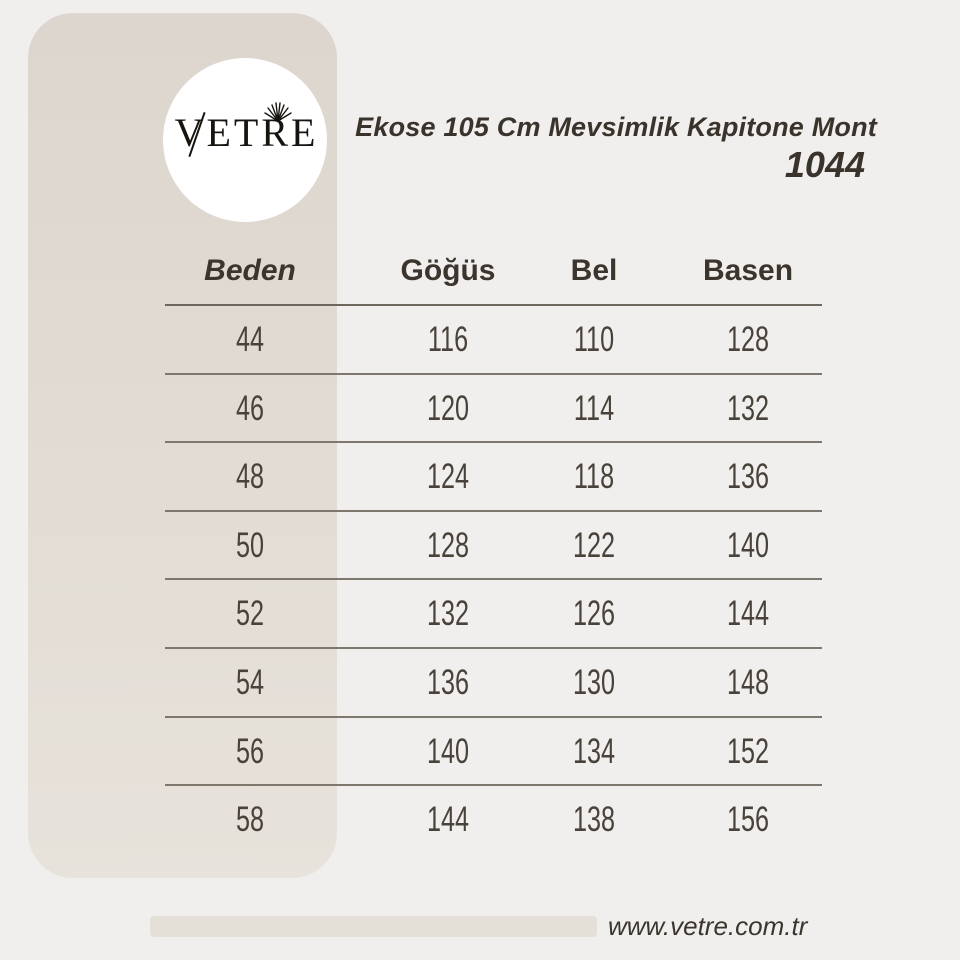 The image size is (960, 960). I want to click on product-title: Ekose 105 Cm Mevsimlik Kapitone Mont, so click(616, 127).